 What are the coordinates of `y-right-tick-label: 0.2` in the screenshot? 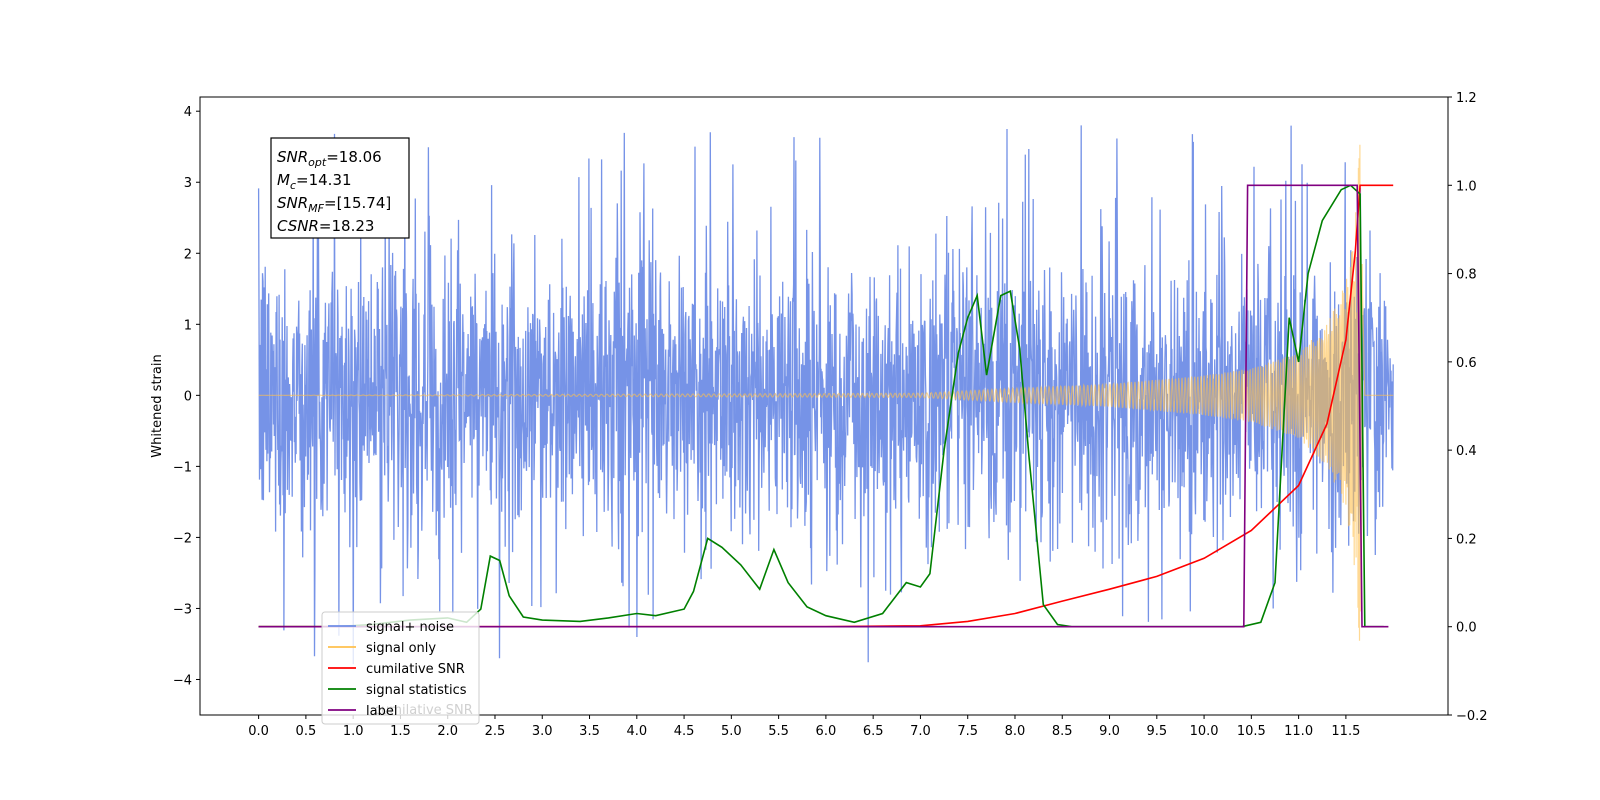 It's located at (1466, 539).